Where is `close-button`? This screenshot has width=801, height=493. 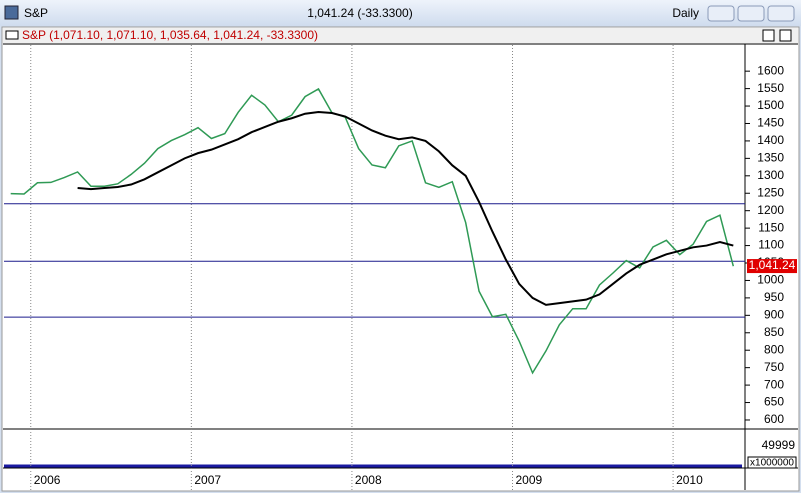
close-button is located at coordinates (781, 13).